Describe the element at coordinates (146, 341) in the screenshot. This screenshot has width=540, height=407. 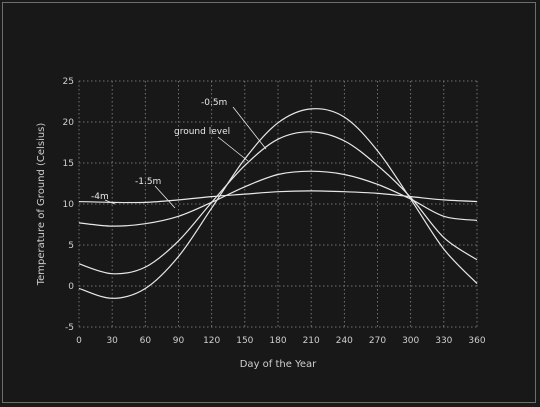
I see `x-tick-label: 60` at that location.